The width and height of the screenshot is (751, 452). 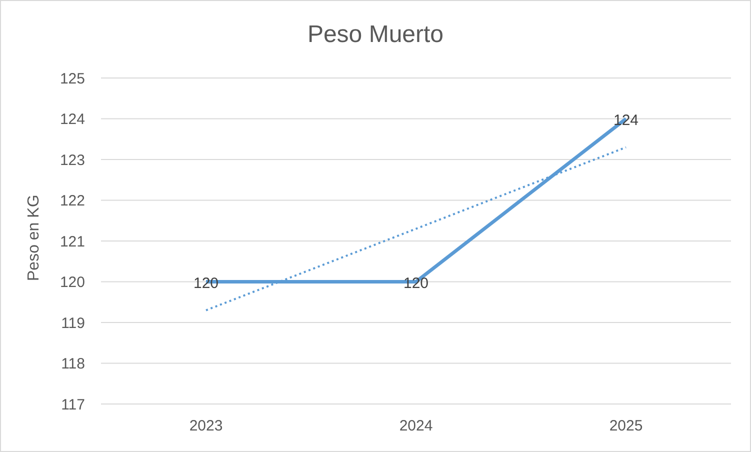 What do you see at coordinates (206, 283) in the screenshot?
I see `data-label: 120` at bounding box center [206, 283].